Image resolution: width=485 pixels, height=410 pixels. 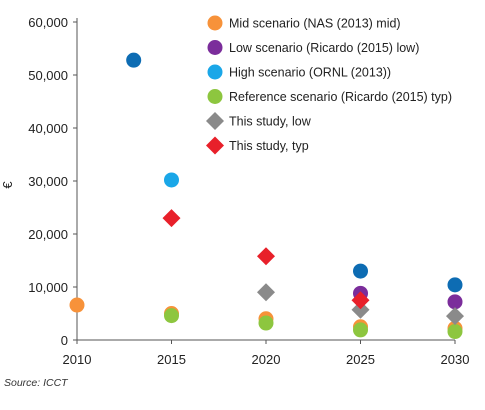 I want to click on legend-label: Reference scenario (Ricardo (2015) typ), so click(x=340, y=97).